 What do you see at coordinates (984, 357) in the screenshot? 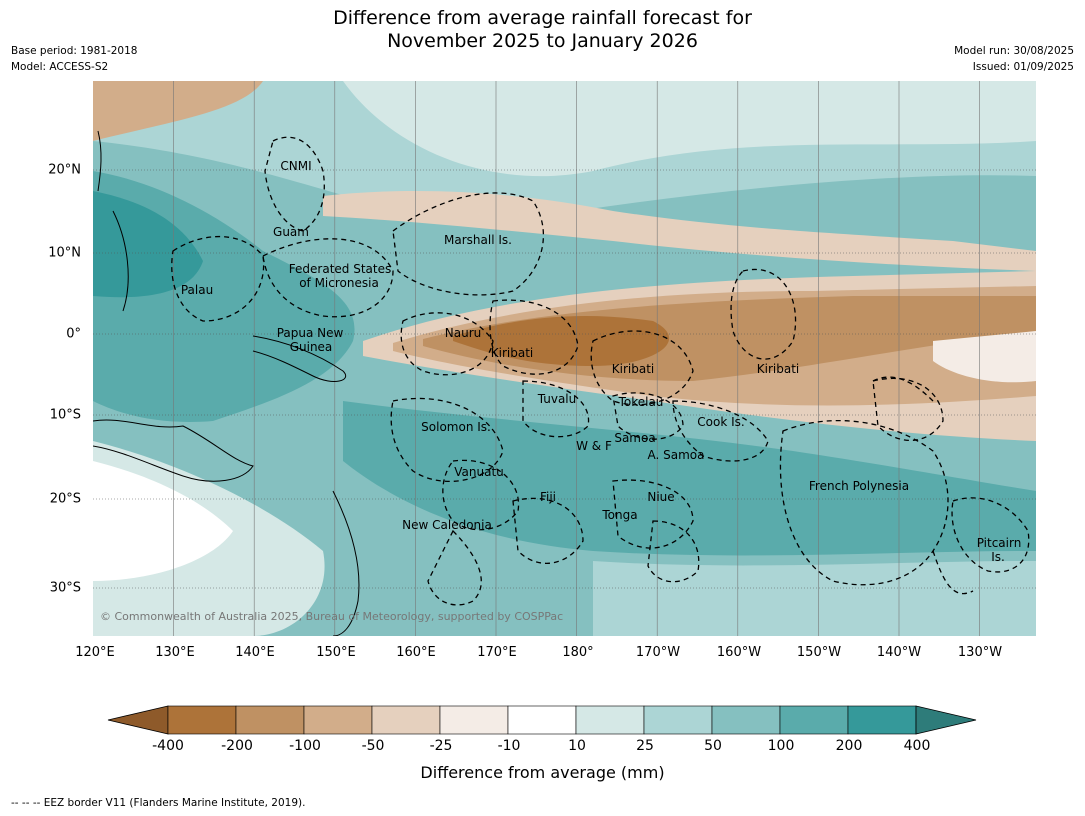
I see `dry-tongue-east` at bounding box center [984, 357].